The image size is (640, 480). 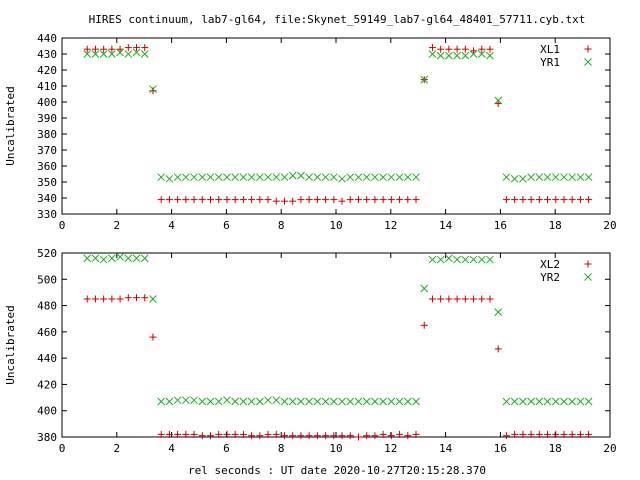 What do you see at coordinates (446, 225) in the screenshot?
I see `x-tick-label: 14` at bounding box center [446, 225].